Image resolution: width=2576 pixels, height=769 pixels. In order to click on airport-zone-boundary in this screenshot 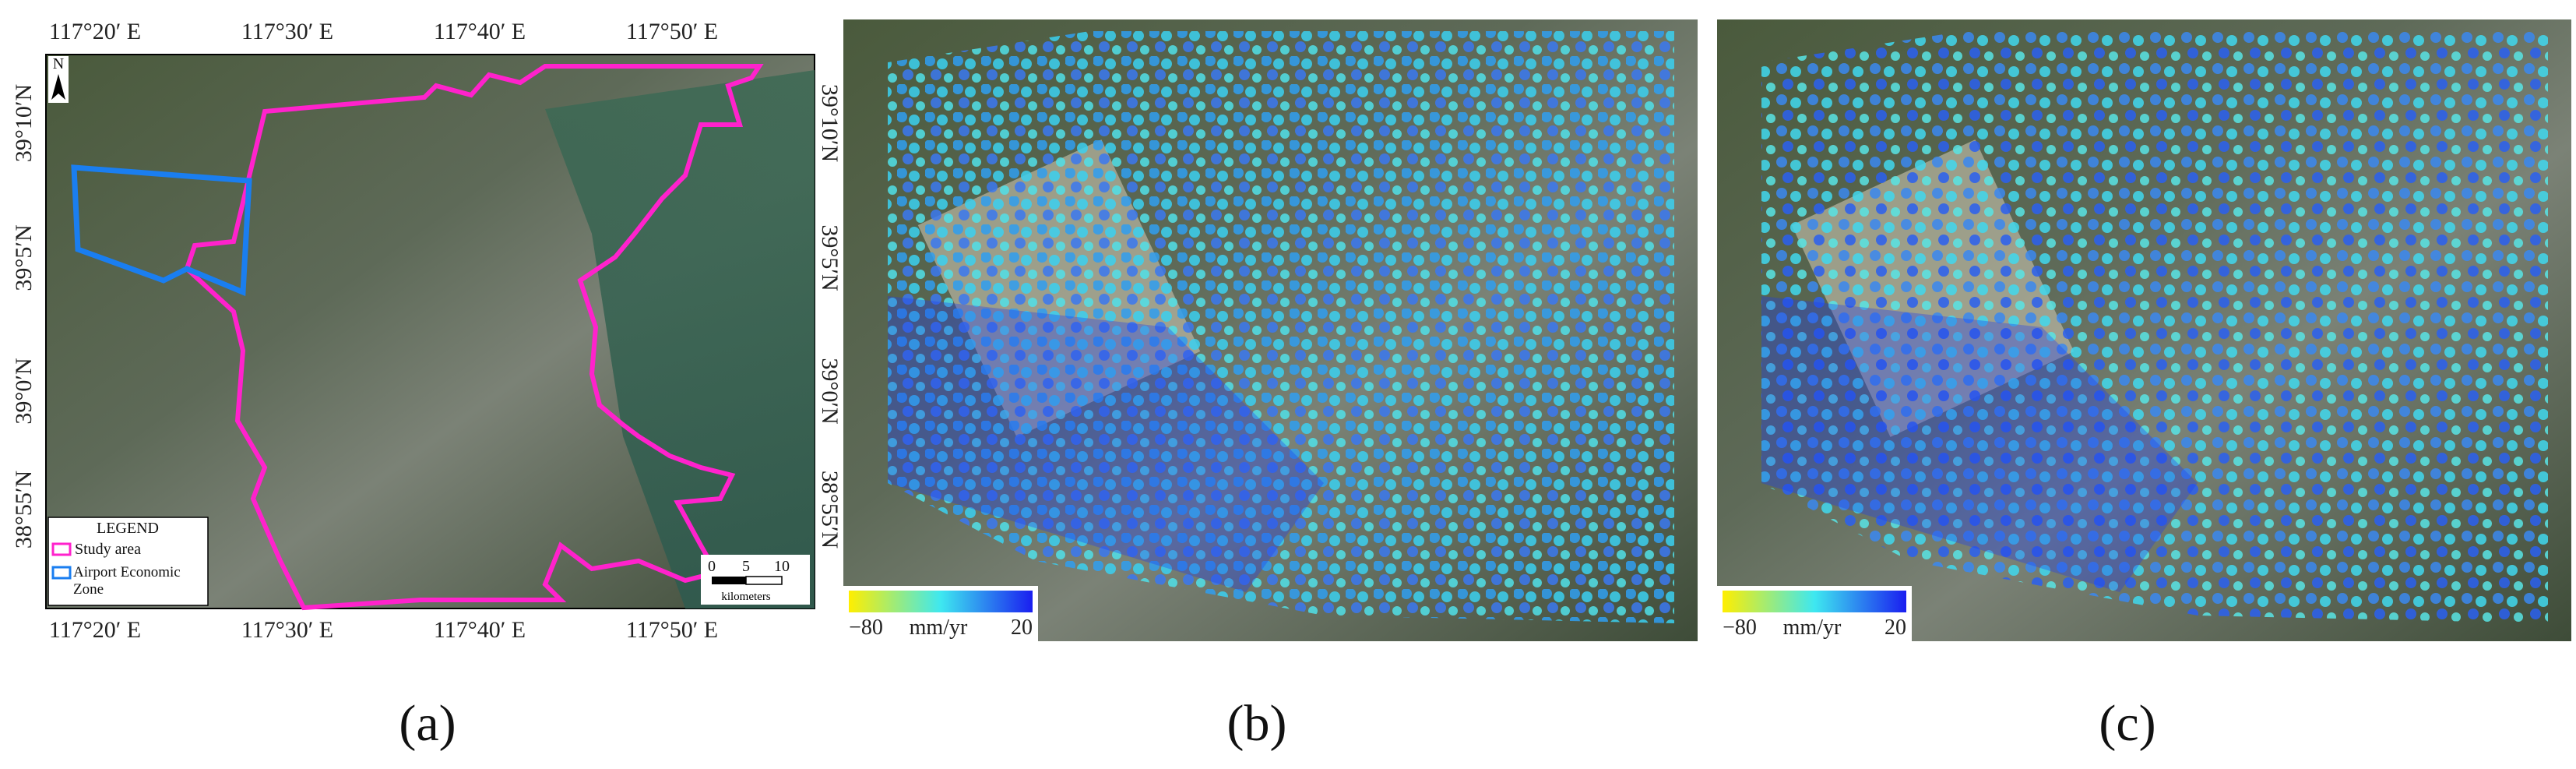, I will do `click(161, 230)`.